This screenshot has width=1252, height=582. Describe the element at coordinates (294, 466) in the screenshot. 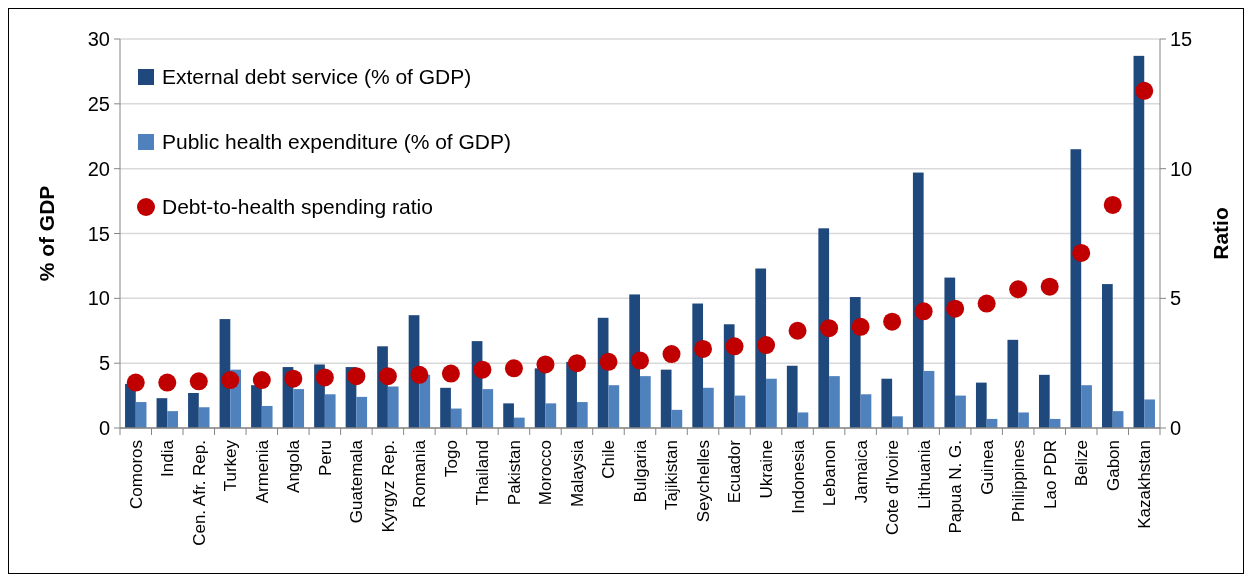

I see `x-tick-label: Angola` at that location.